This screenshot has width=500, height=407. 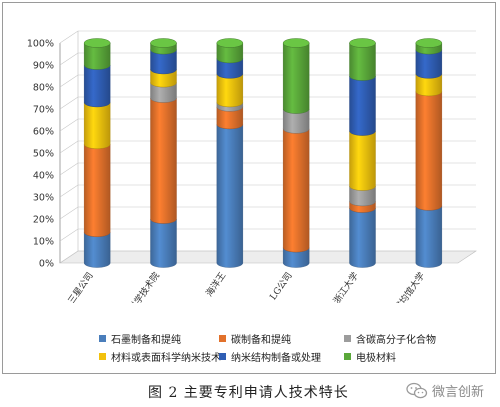 I want to click on watermark-text: 微言创新, so click(x=457, y=392).